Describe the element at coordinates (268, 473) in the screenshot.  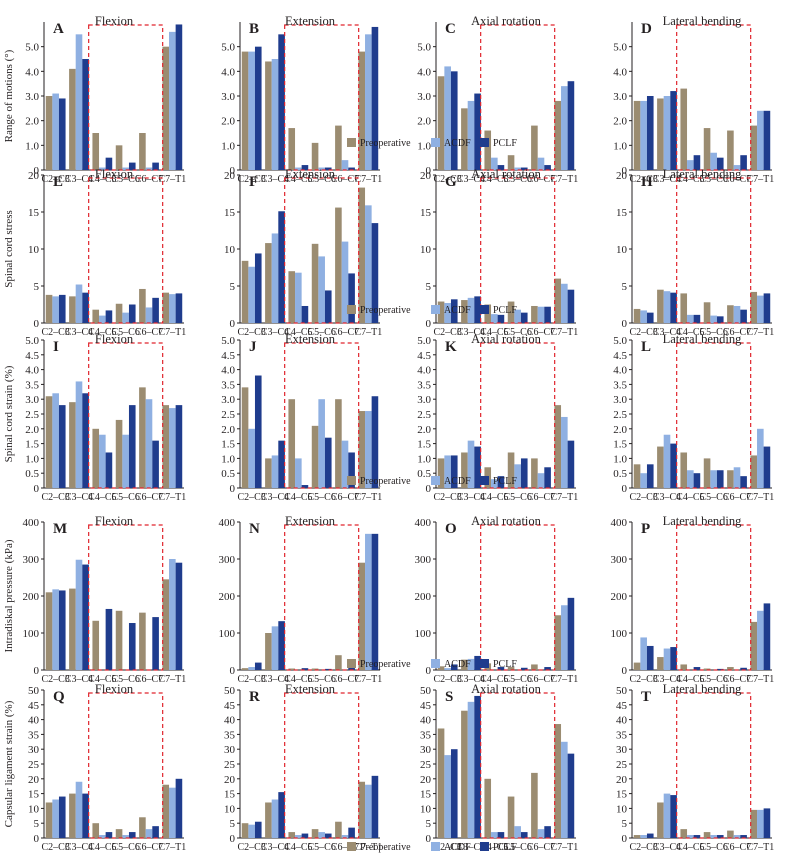
I see `bar-j-C3–C4-Preoperative` at that location.